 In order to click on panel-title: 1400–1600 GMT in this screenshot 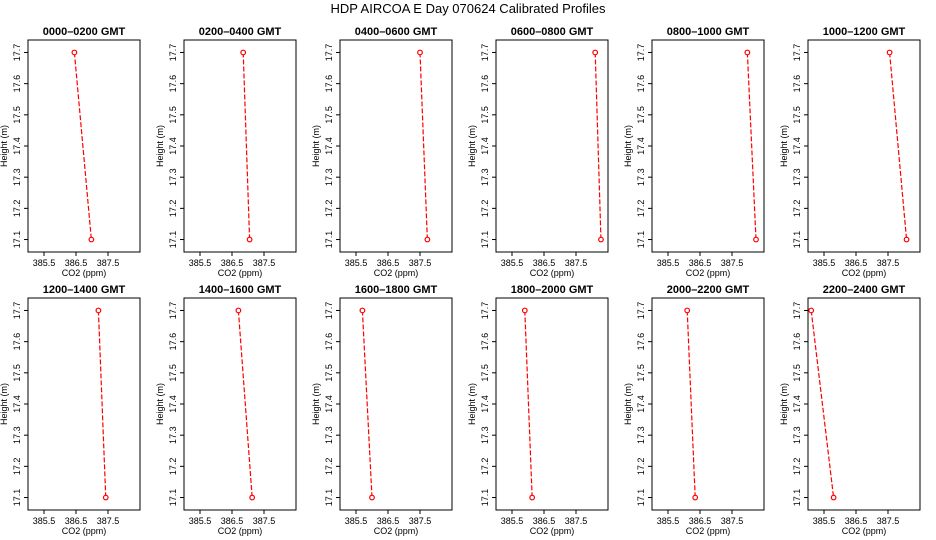, I will do `click(240, 290)`.